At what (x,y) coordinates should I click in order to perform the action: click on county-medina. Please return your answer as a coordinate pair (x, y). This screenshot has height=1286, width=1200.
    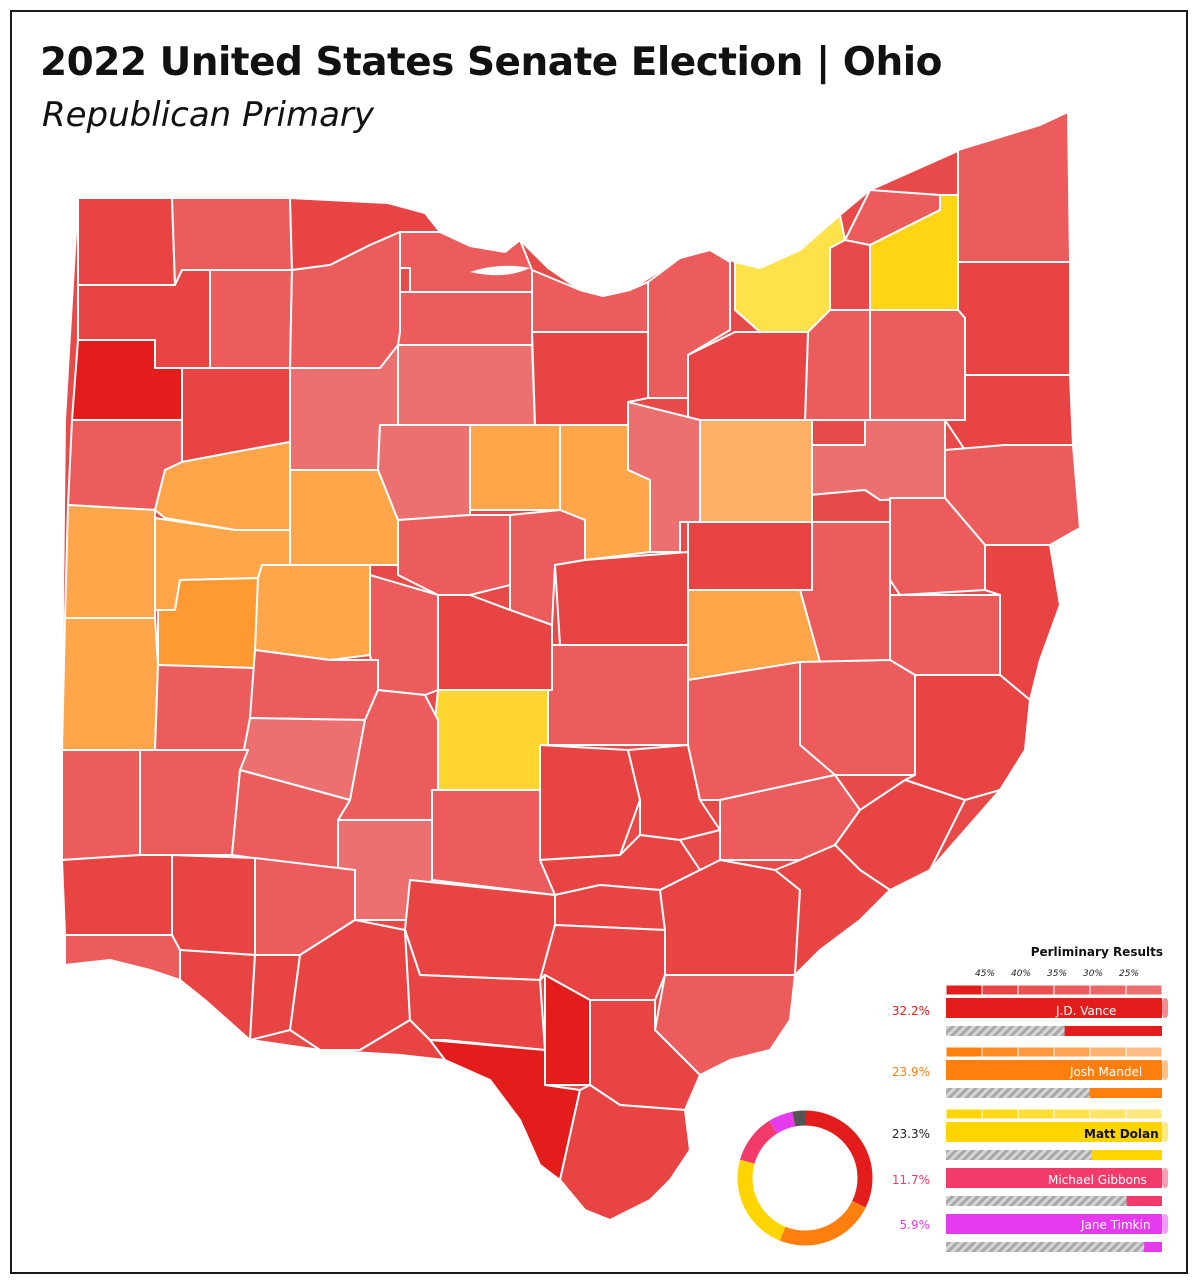
    Looking at the image, I should click on (748, 376).